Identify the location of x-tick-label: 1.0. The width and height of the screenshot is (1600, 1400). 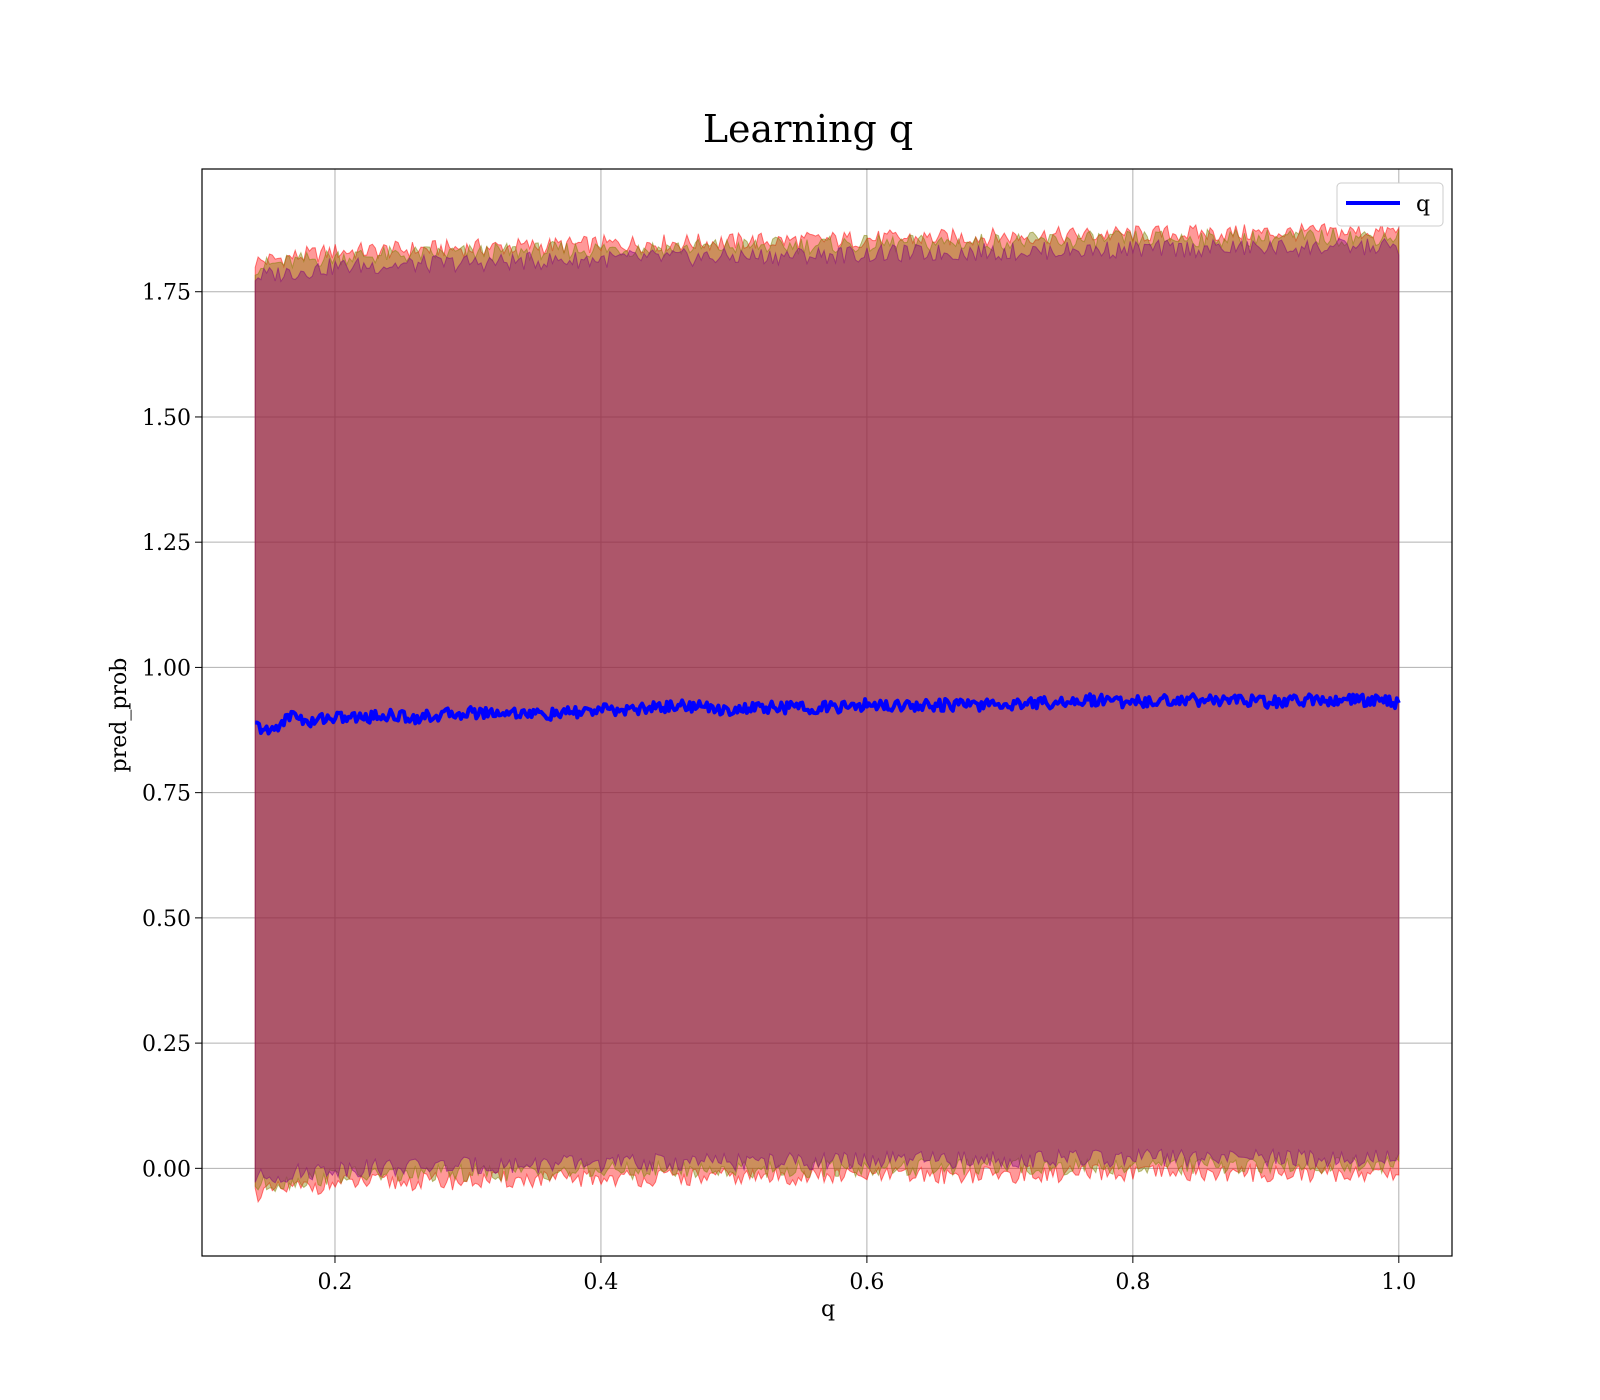
(1398, 1282).